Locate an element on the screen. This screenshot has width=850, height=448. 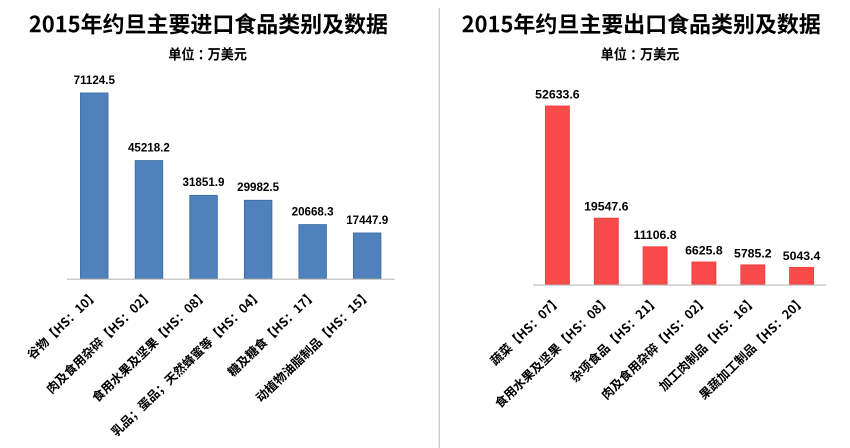
svg-text: 11106.8 is located at coordinates (655, 235).